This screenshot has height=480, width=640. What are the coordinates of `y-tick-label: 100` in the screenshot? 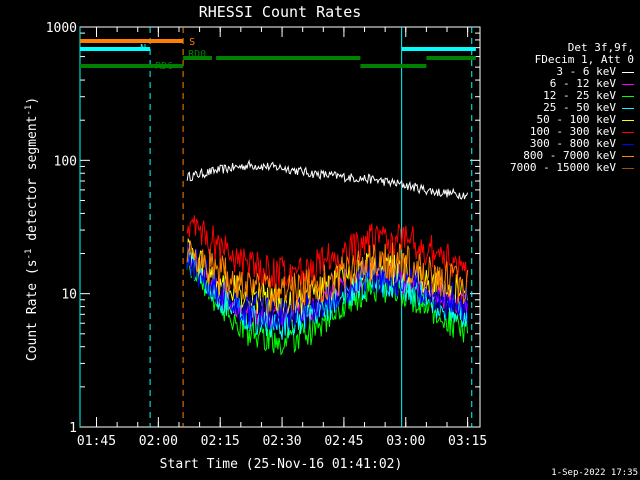 It's located at (65, 161).